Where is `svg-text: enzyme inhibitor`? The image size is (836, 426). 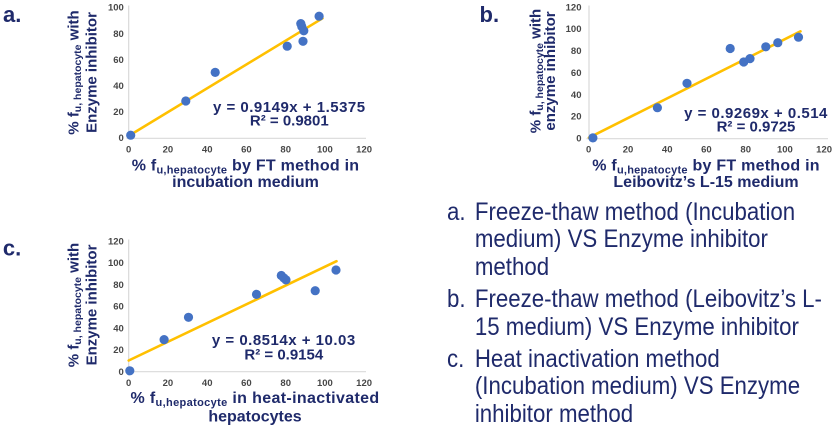 svg-text: enzyme inhibitor is located at coordinates (550, 70).